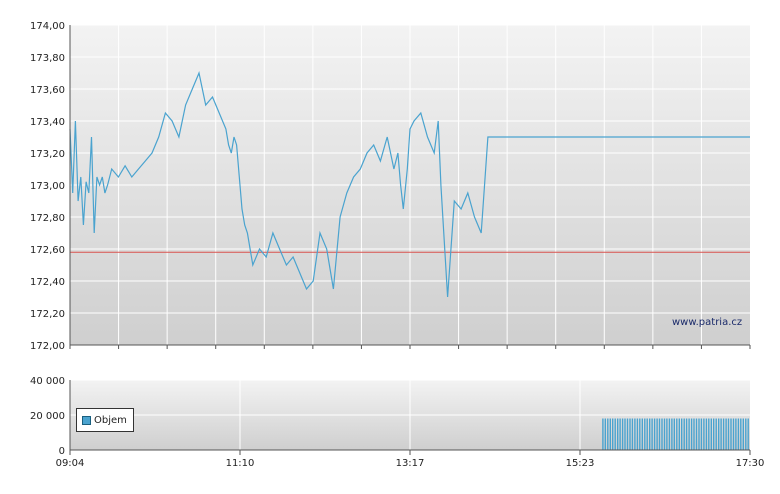 This screenshot has width=780, height=494. What do you see at coordinates (47, 314) in the screenshot?
I see `price-y-tick-label: 172,20` at bounding box center [47, 314].